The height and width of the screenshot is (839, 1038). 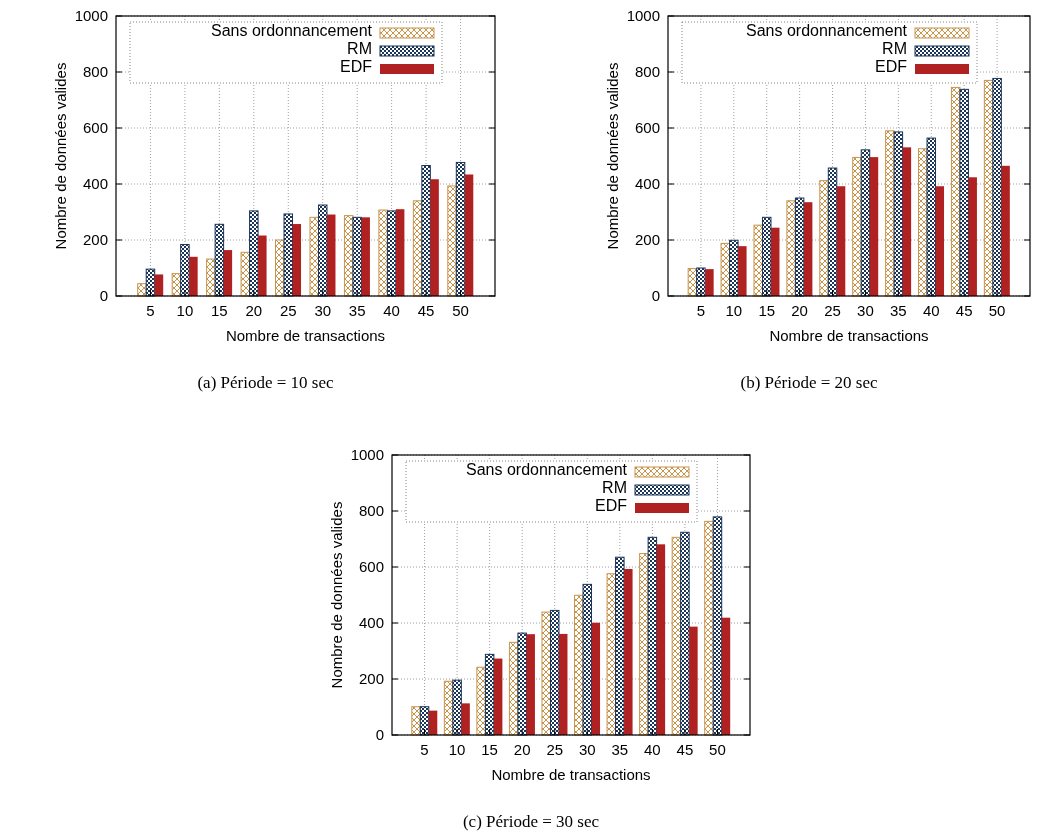 I want to click on text: (c) Période = 30 sec, so click(x=531, y=821).